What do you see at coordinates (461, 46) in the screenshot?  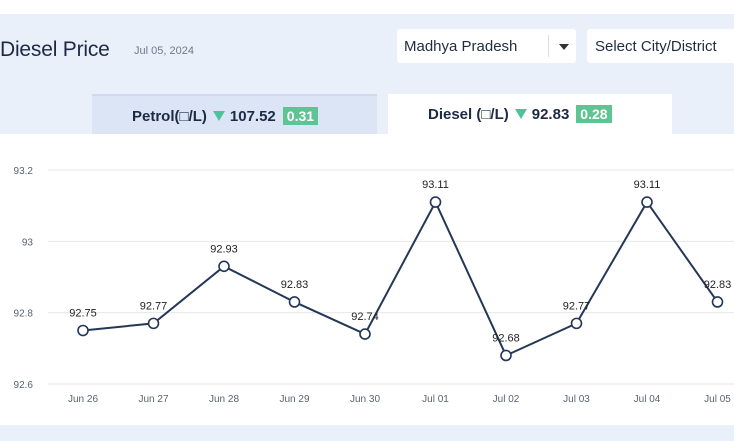 I see `state-select-value: Madhya Pradesh` at bounding box center [461, 46].